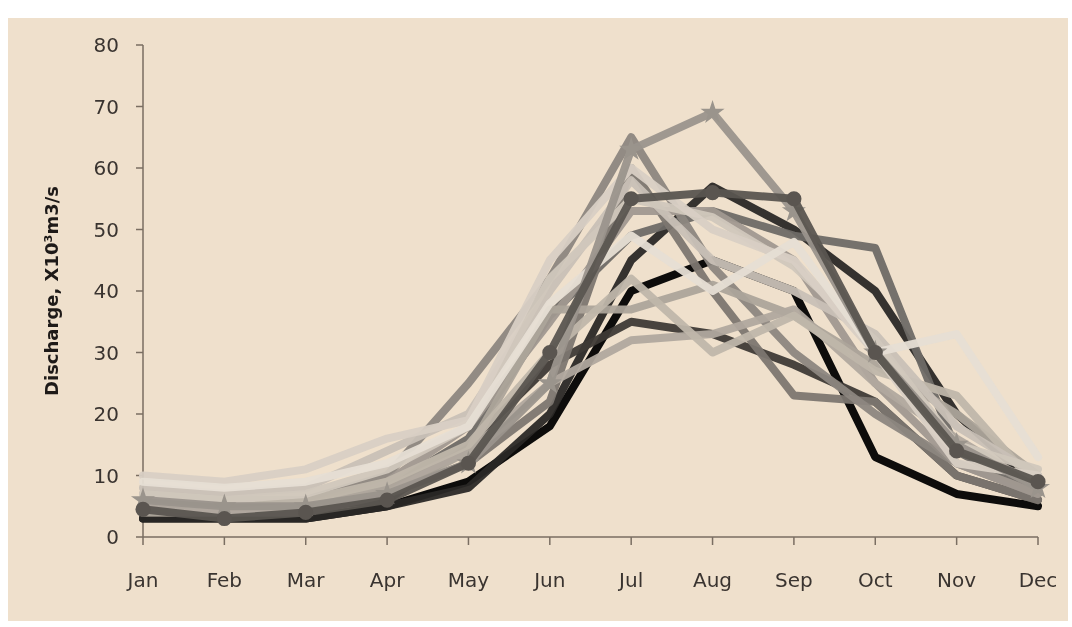  I want to click on y-axis-title: Discharge, X10³m3/s, so click(51, 291).